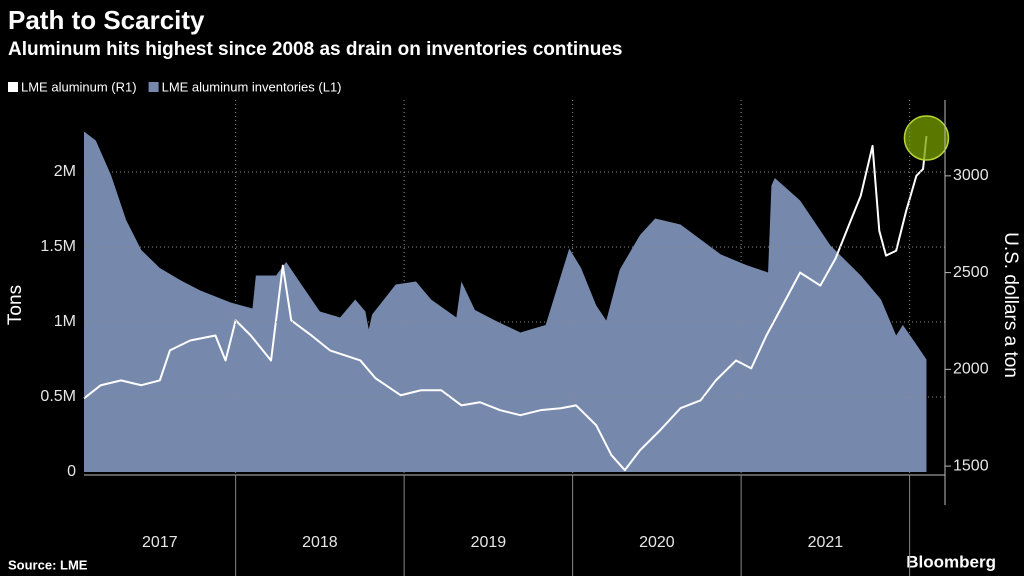 Image resolution: width=1024 pixels, height=576 pixels. Describe the element at coordinates (320, 542) in the screenshot. I see `x-tick-label: 2018` at that location.